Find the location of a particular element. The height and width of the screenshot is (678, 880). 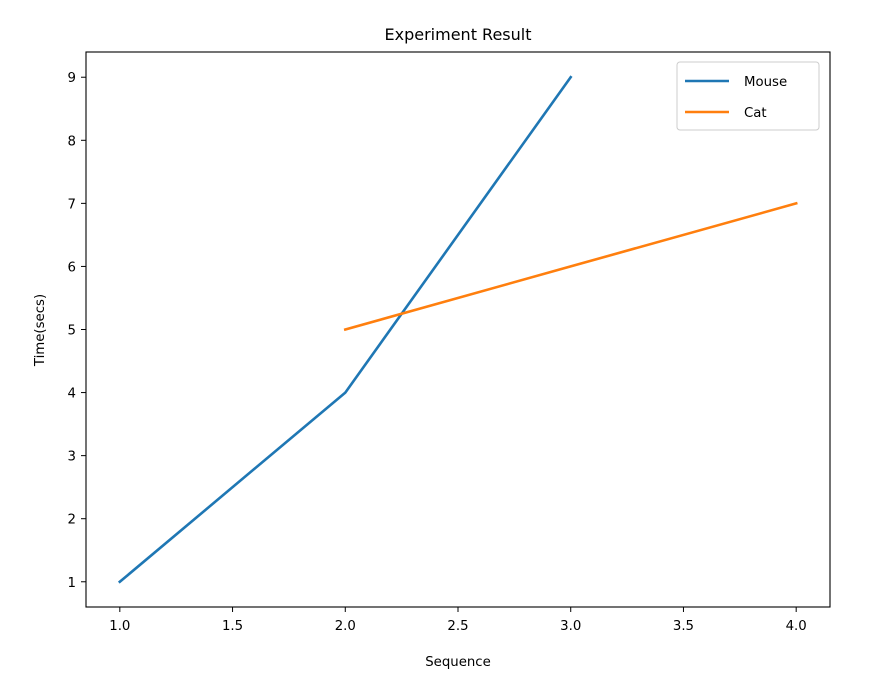

y-axis-label: Time(secs) is located at coordinates (40, 330).